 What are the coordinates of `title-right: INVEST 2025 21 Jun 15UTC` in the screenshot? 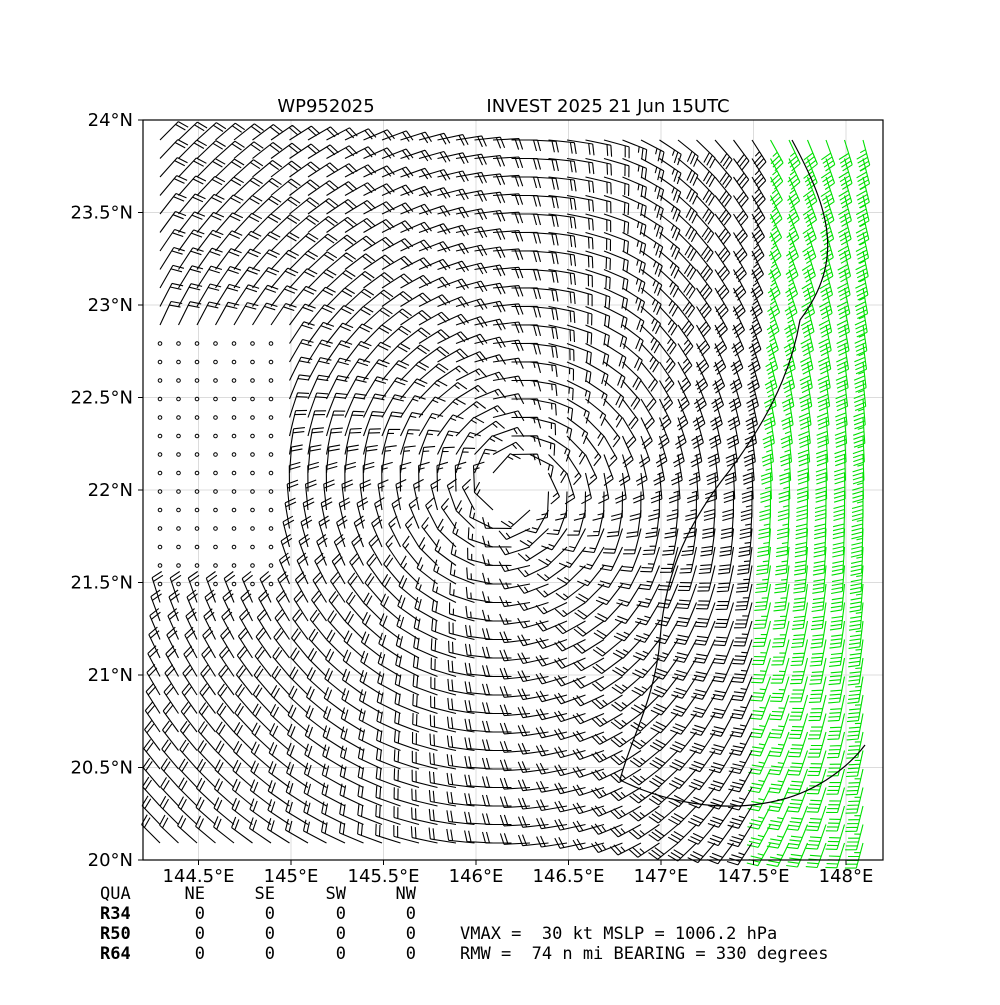 It's located at (607, 106).